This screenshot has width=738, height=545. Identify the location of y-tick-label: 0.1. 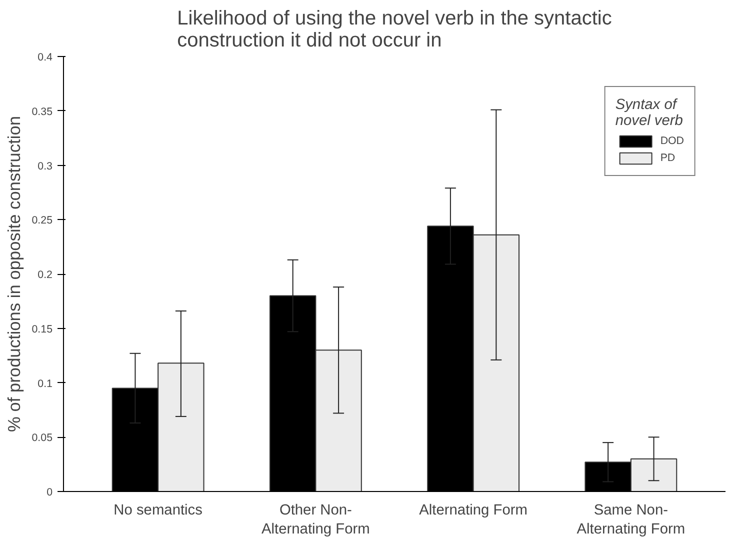
(45, 384).